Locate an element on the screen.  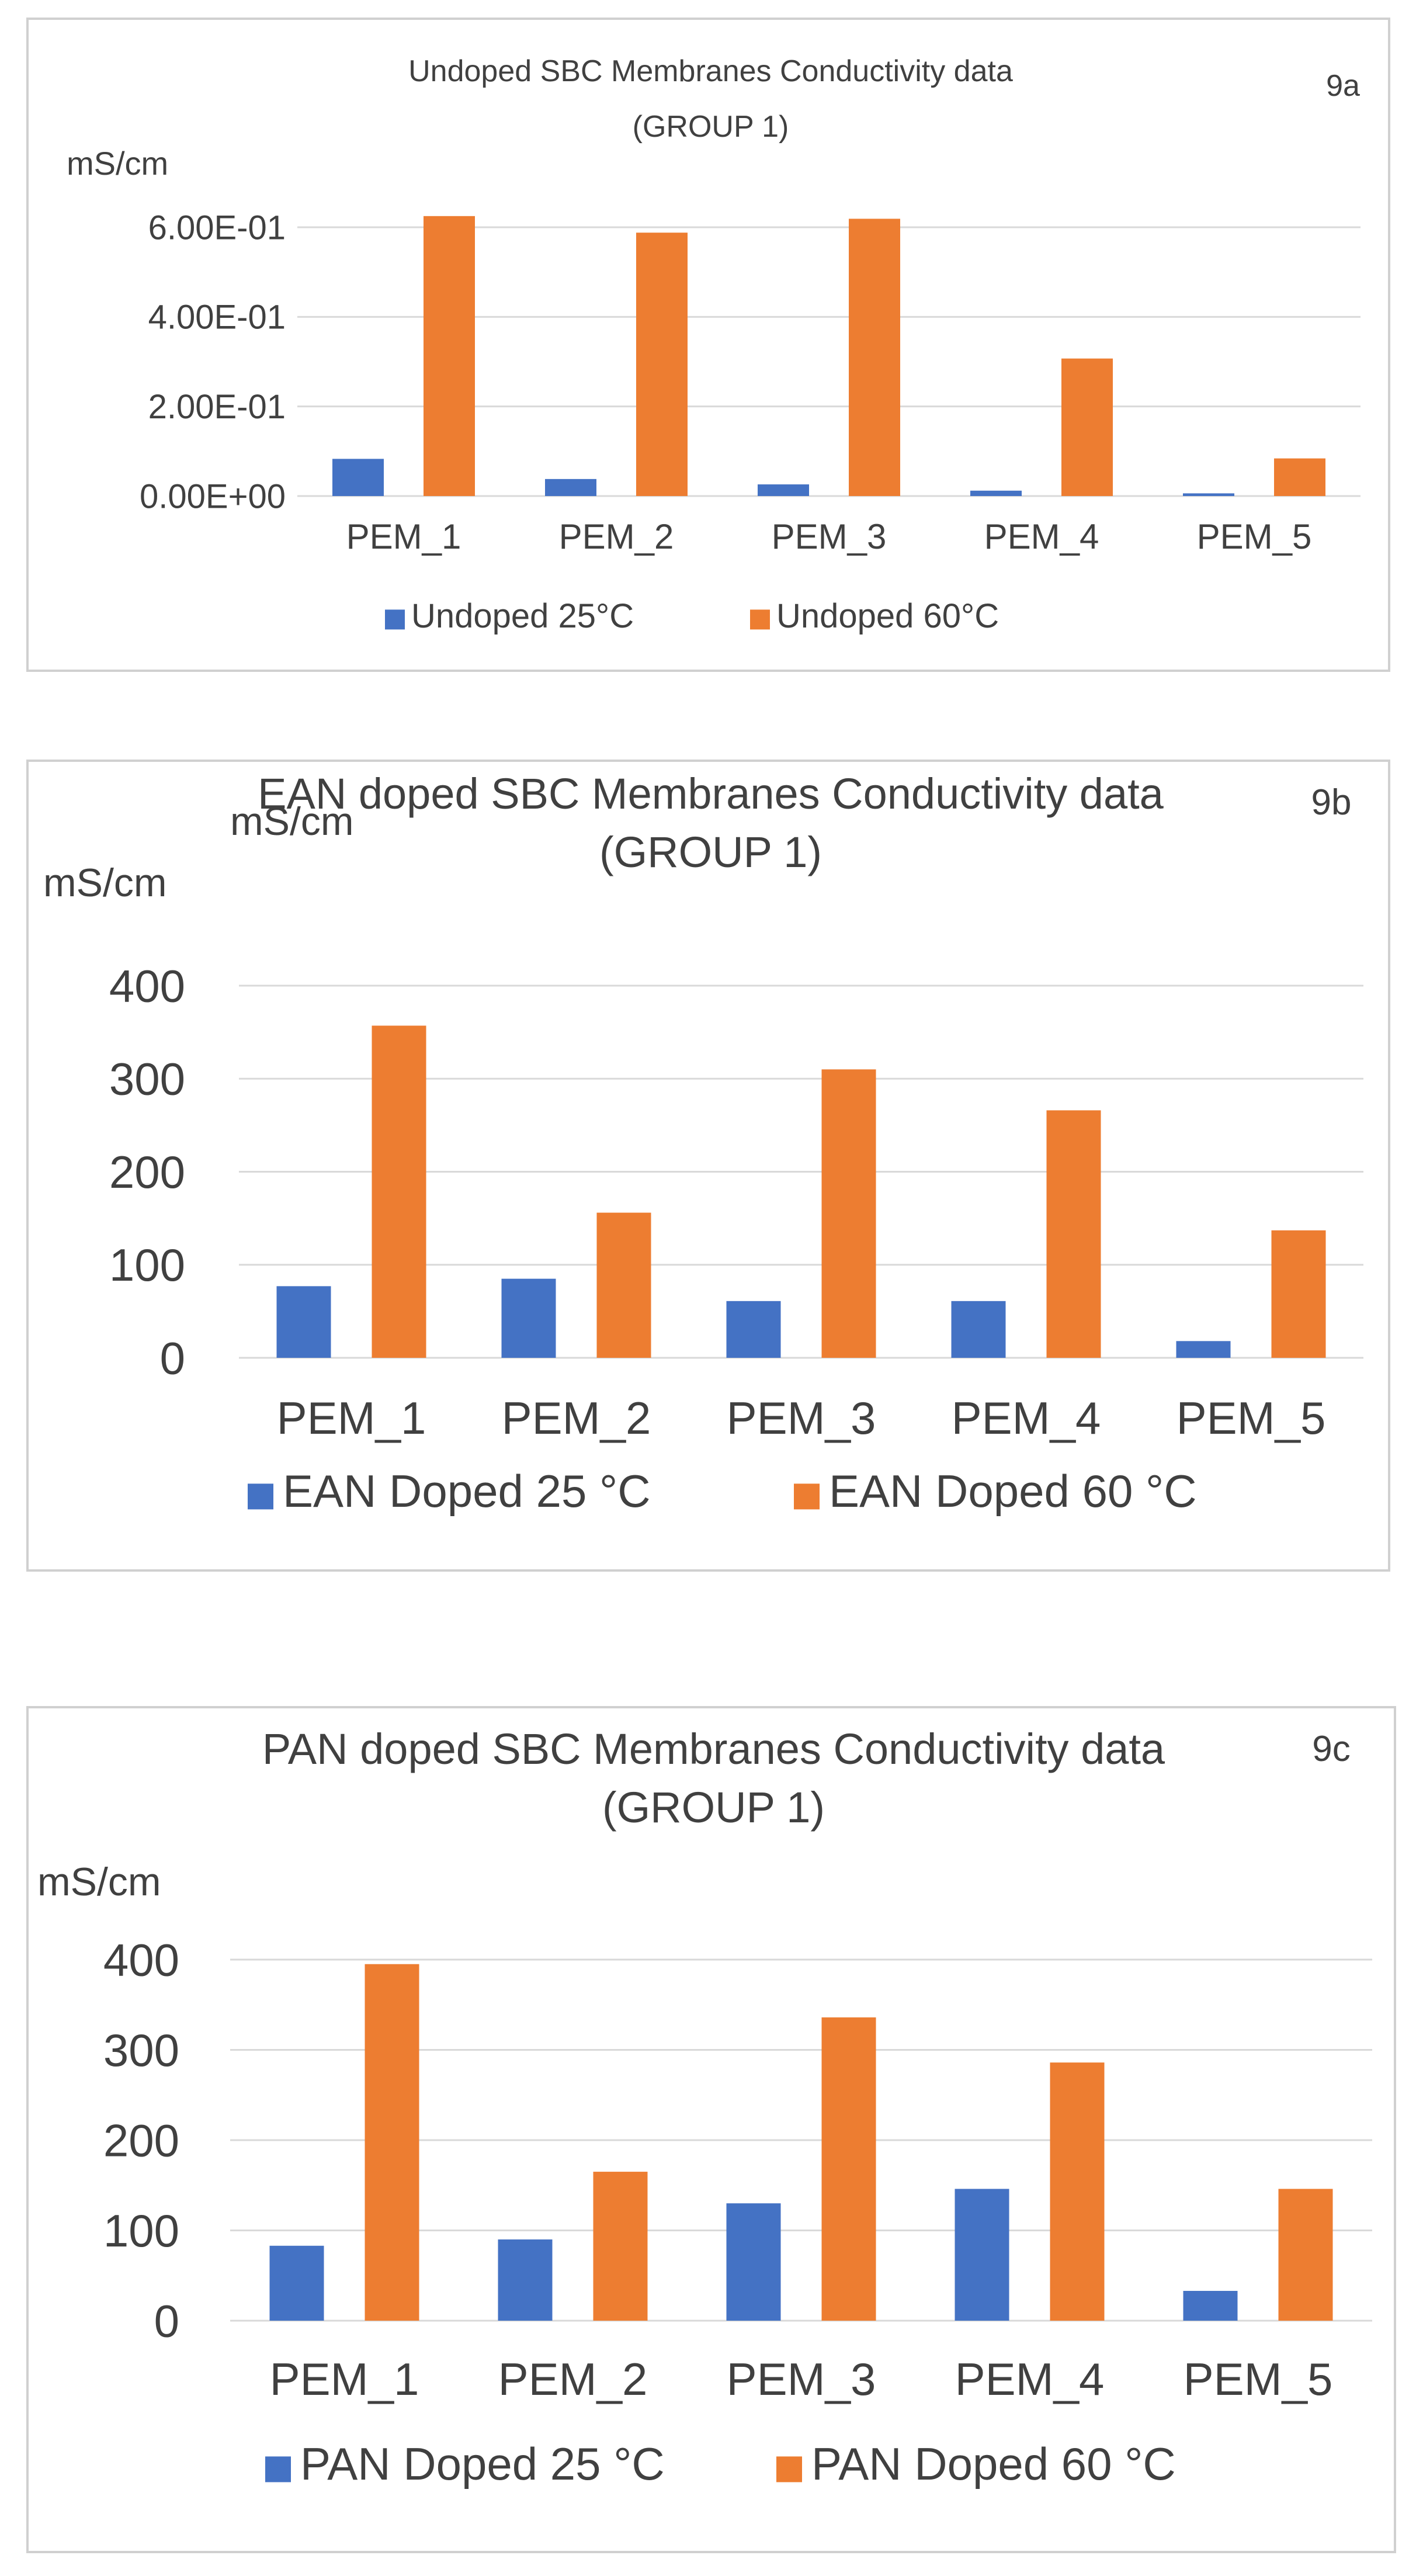
legend-label: Undoped 60°C is located at coordinates (887, 616).